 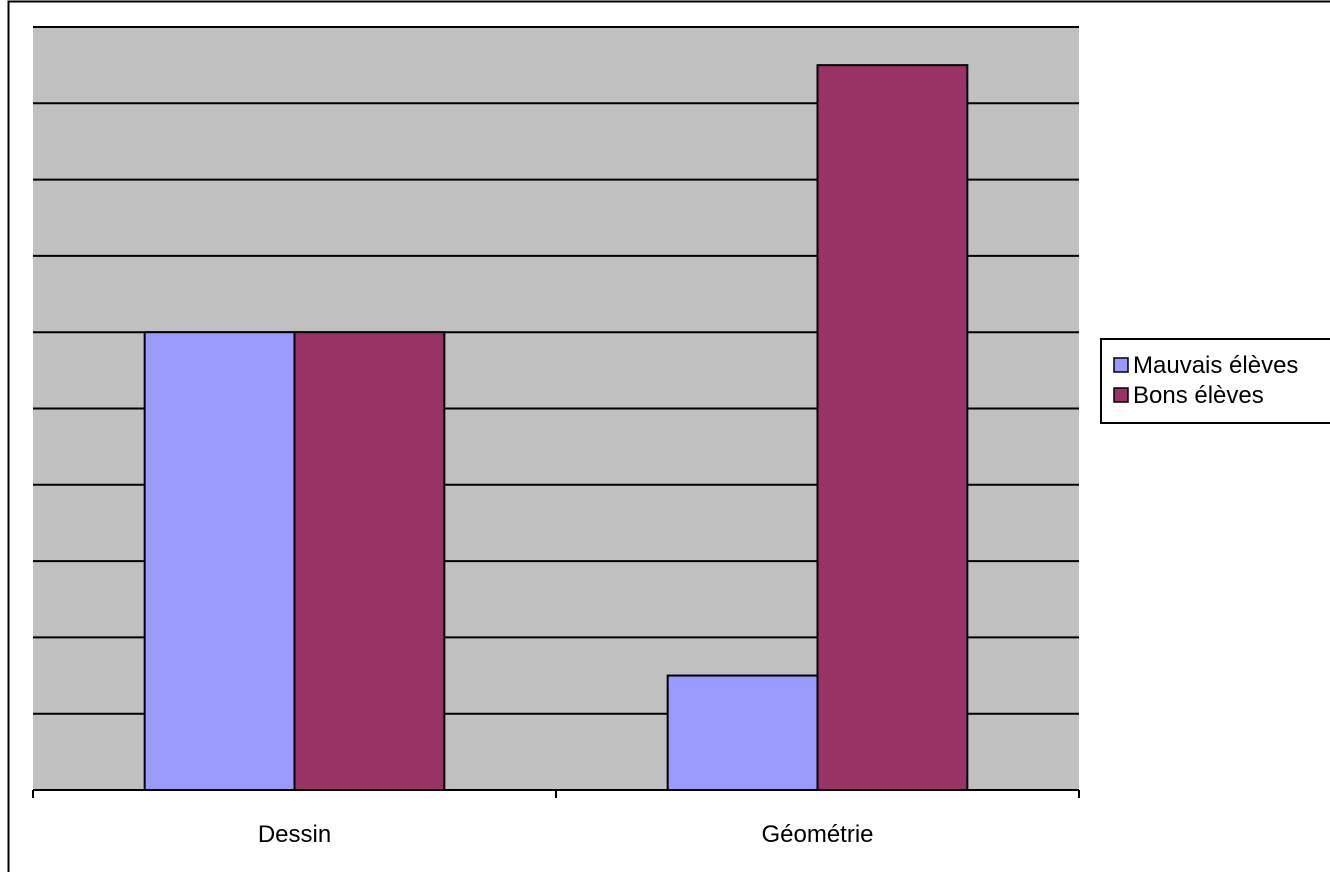 I want to click on legend-label: Mauvais élèves, so click(x=1215, y=365).